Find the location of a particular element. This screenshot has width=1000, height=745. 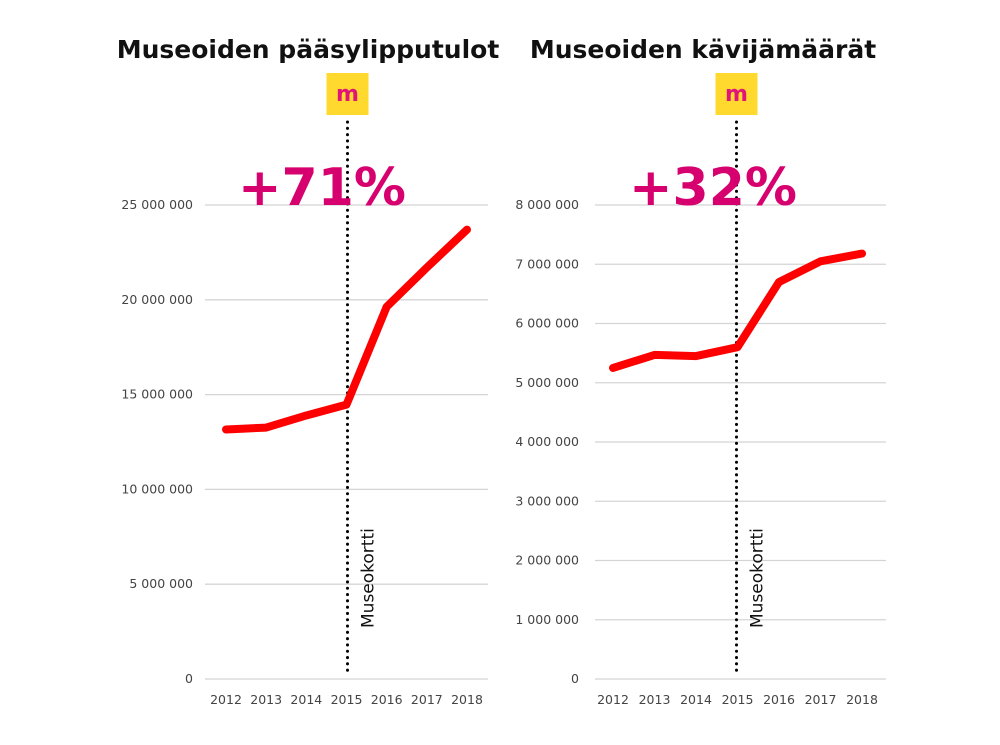

y-tick-label: 15 000 000 is located at coordinates (157, 394).